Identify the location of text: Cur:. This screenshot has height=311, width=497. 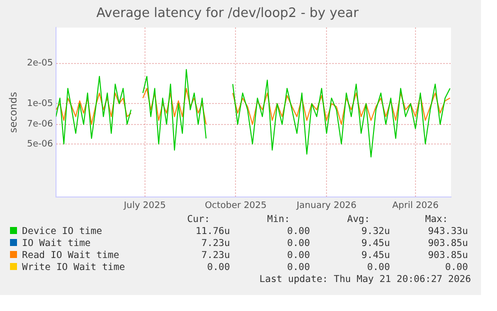
(198, 220).